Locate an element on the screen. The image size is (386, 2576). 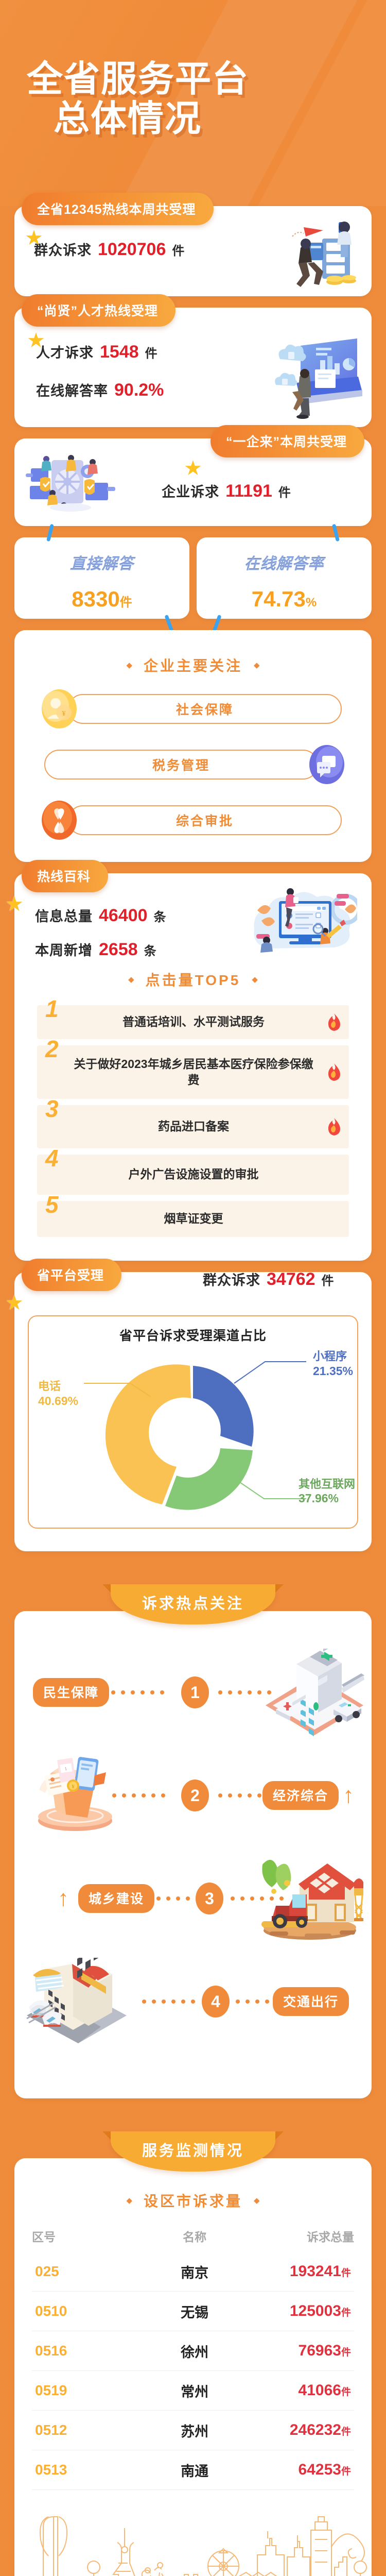
encyclopedia-card: 热线百科 信息总量 46400 条 本周新增 2658 条 is located at coordinates (193, 1060).